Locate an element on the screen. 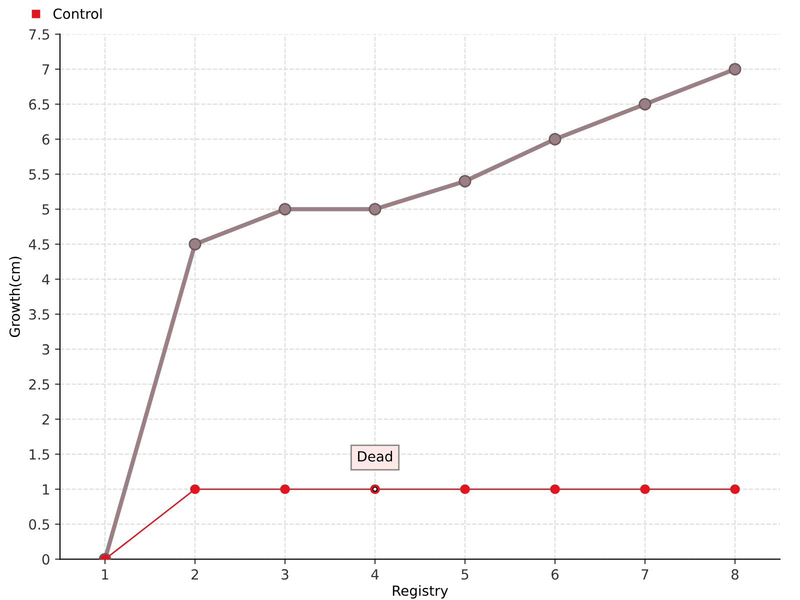 The image size is (800, 600). y-tick-label: 5.5 is located at coordinates (39, 174).